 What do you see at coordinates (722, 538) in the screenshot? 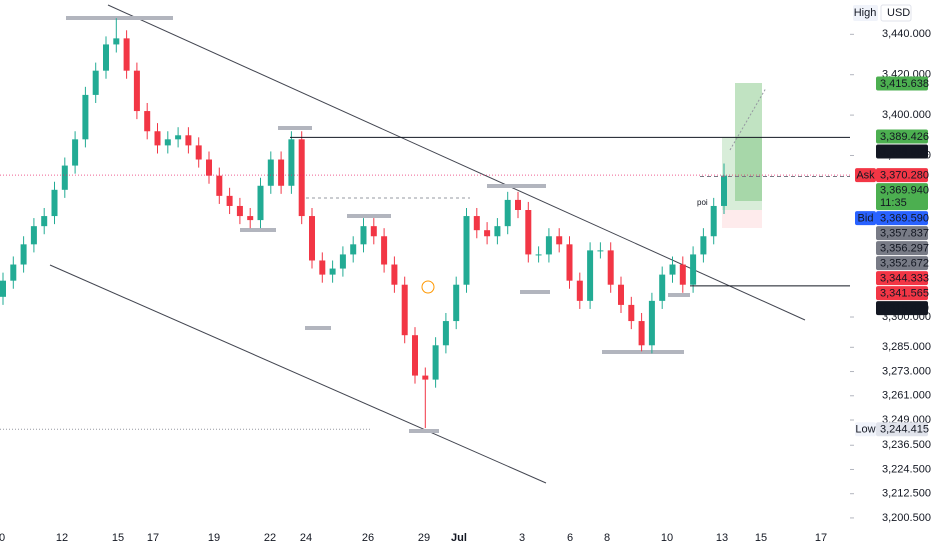
I see `x-tick-label: 13` at bounding box center [722, 538].